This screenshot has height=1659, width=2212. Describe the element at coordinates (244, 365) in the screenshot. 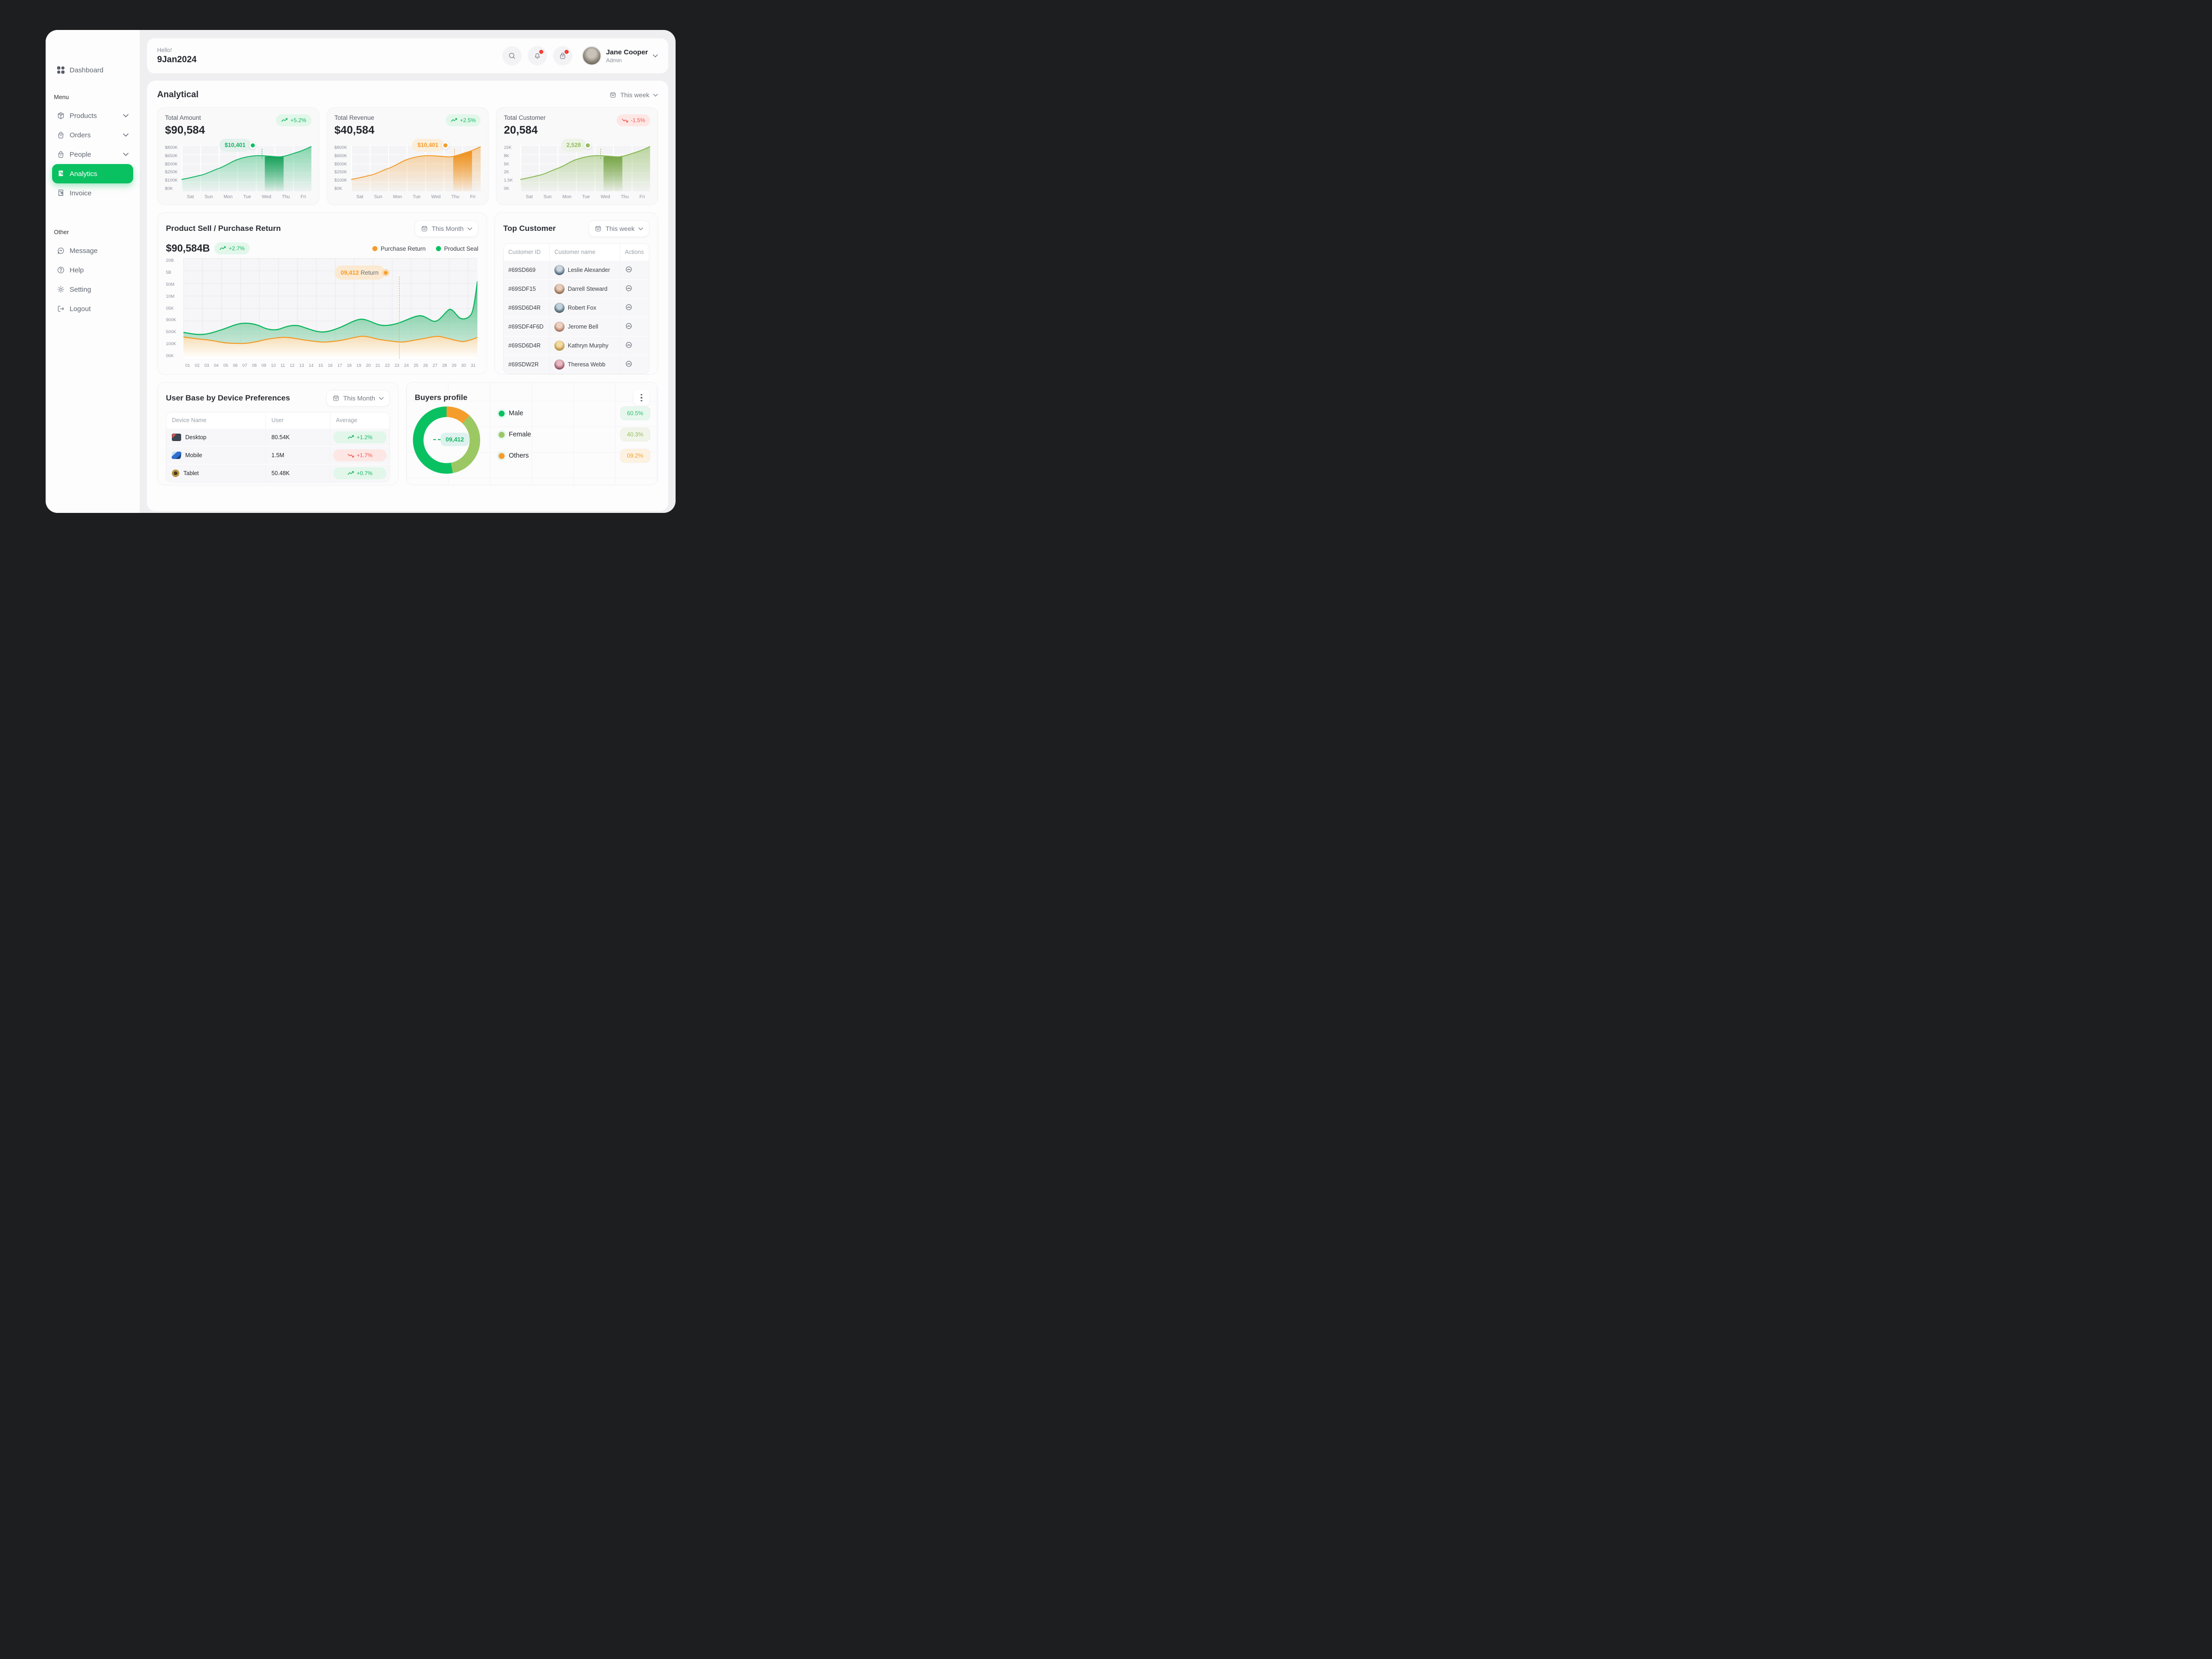

I see `axis-tick: 07` at that location.